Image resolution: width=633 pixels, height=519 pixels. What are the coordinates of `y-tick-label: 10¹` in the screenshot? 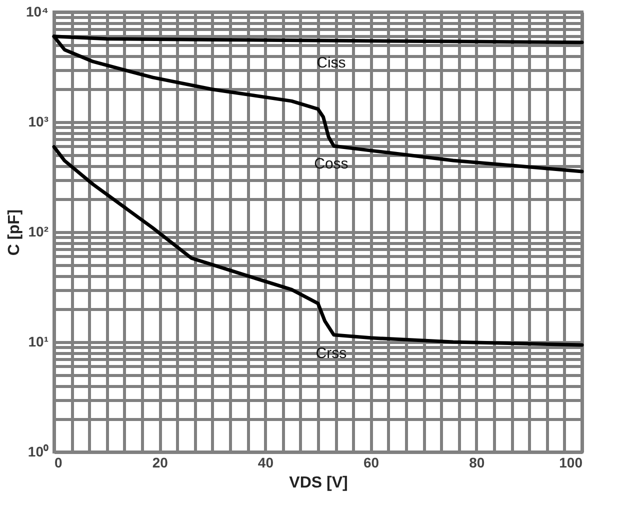 It's located at (38, 342).